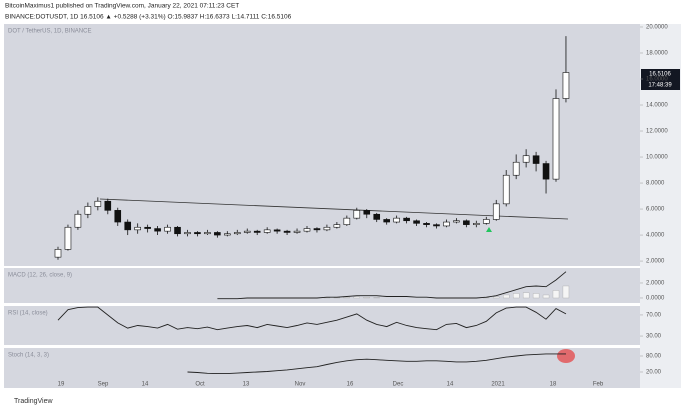 The width and height of the screenshot is (681, 409). Describe the element at coordinates (657, 80) in the screenshot. I see `y-tick-label: 16.0000` at that location.